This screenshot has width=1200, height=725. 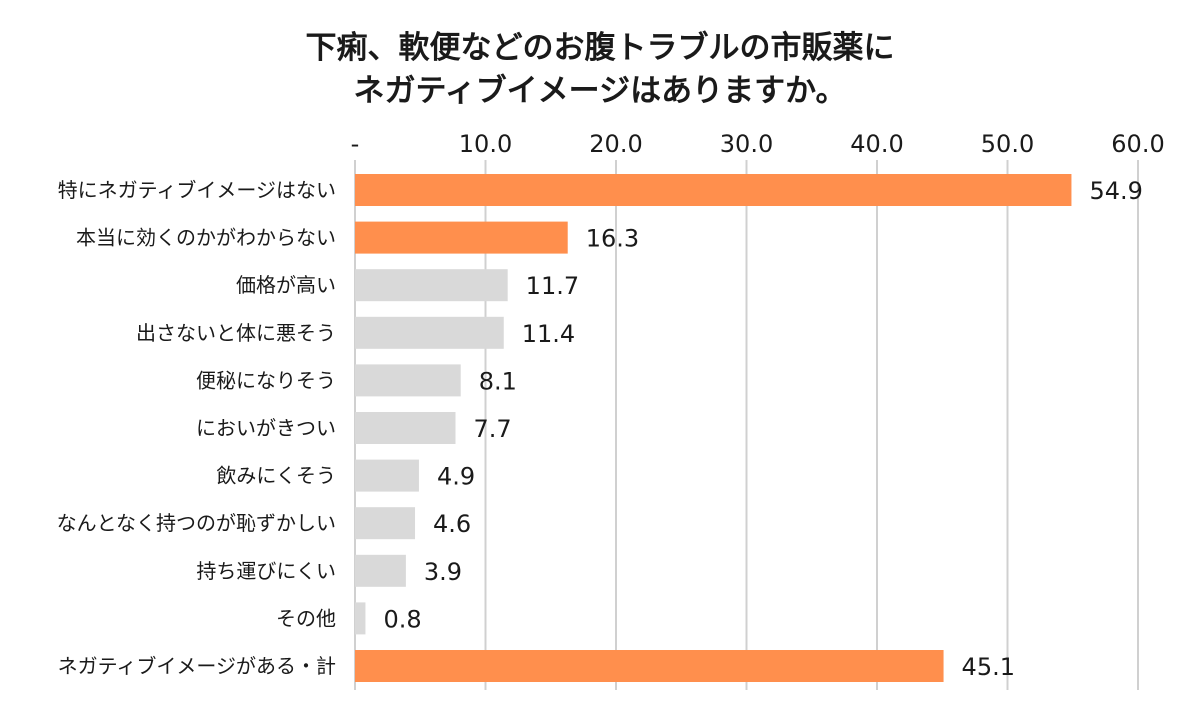 What do you see at coordinates (600, 91) in the screenshot?
I see `chart-title-line-2: ネガティブイメージはありますか。` at bounding box center [600, 91].